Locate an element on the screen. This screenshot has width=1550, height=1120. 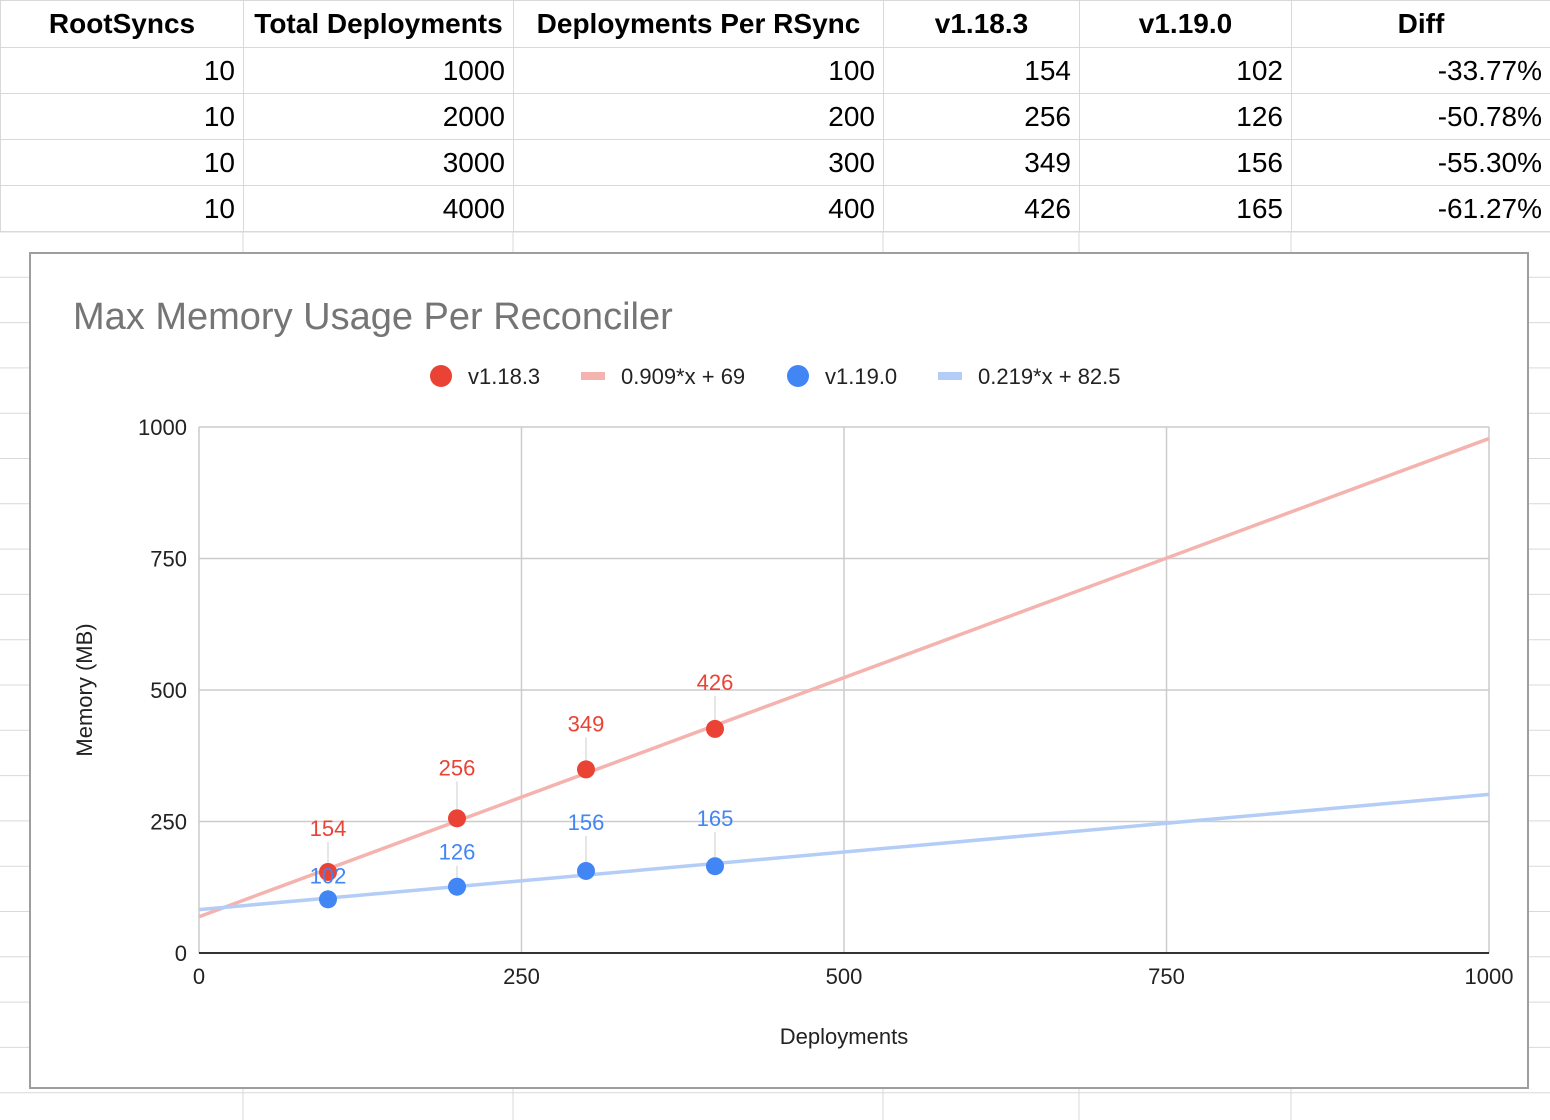
header-v1-18-3: v1.18.3 is located at coordinates (981, 24).